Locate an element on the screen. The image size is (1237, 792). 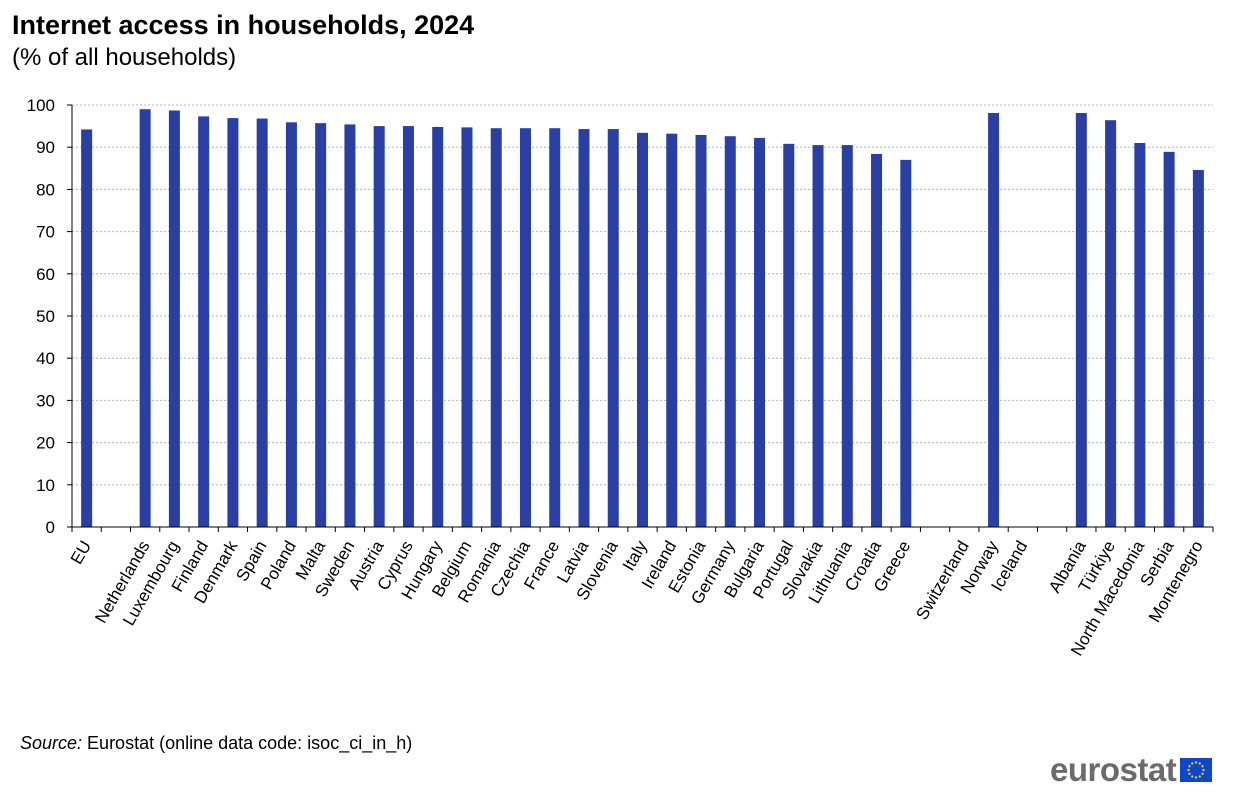
x-tick-label: EU is located at coordinates (81, 553).